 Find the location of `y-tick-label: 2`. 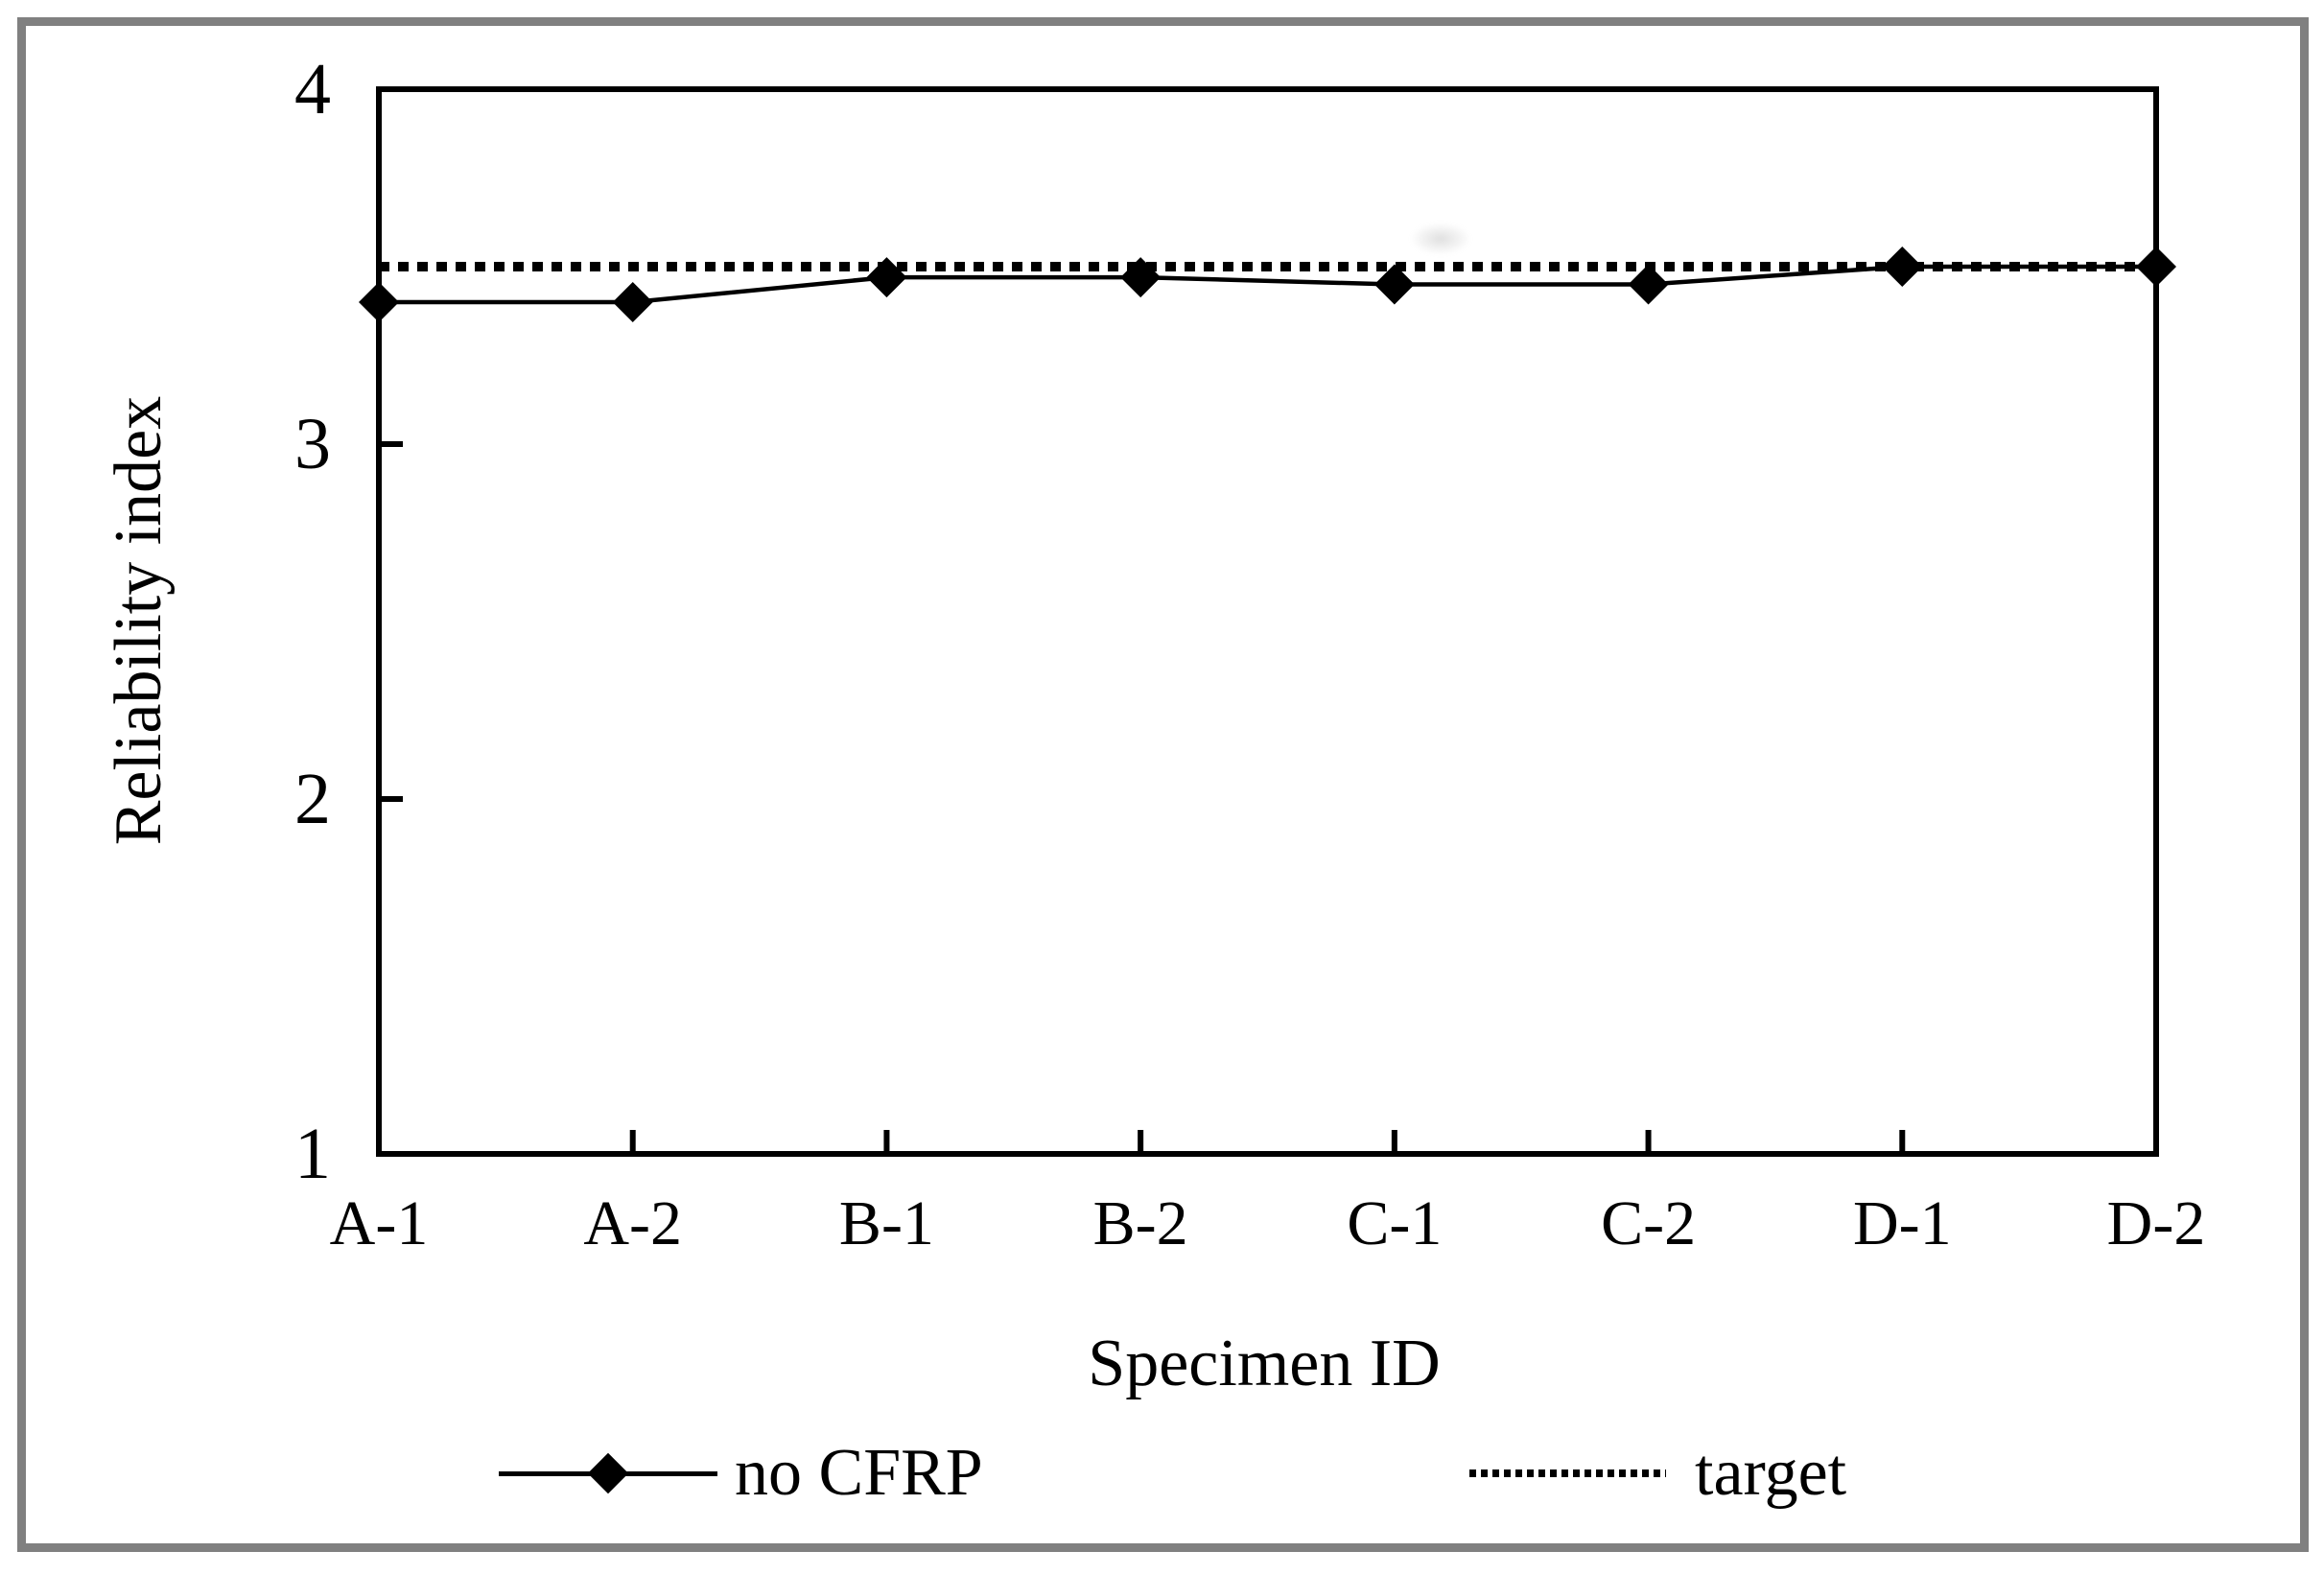

y-tick-label: 2 is located at coordinates (312, 799).